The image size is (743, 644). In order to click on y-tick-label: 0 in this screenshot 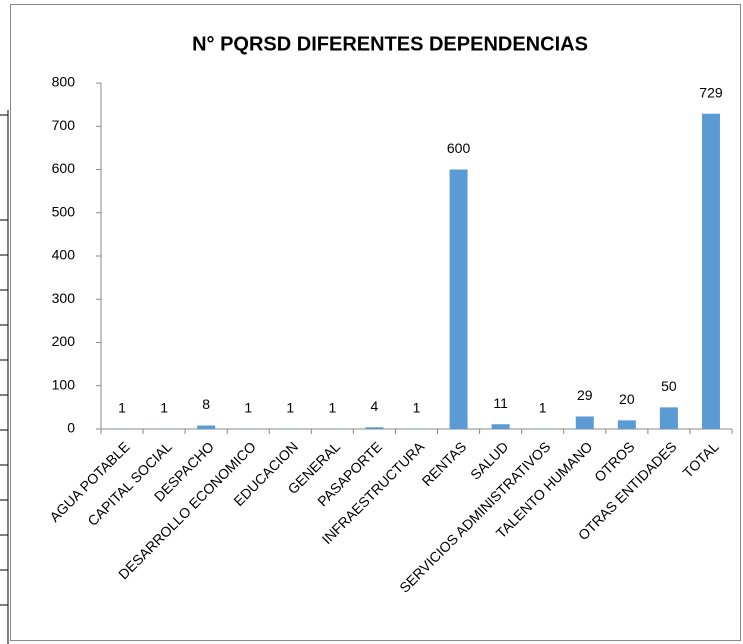, I will do `click(71, 428)`.